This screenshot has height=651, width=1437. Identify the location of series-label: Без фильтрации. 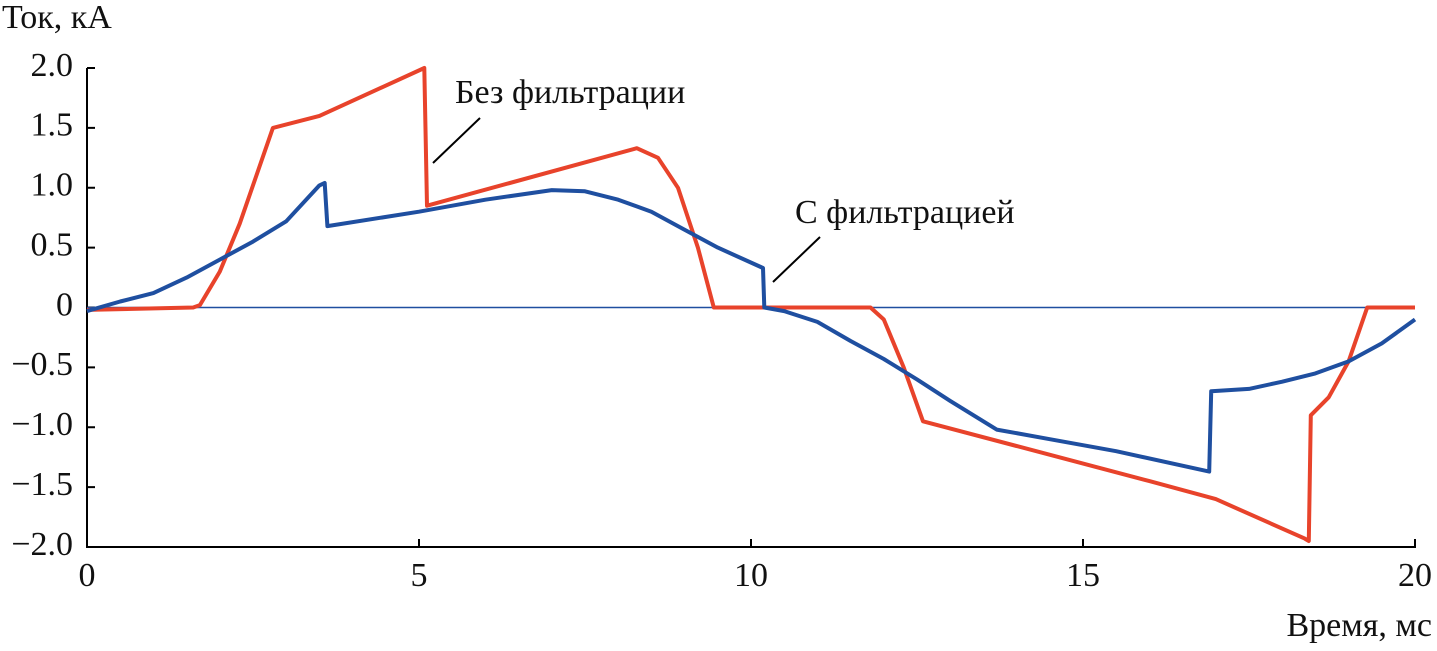
(570, 92).